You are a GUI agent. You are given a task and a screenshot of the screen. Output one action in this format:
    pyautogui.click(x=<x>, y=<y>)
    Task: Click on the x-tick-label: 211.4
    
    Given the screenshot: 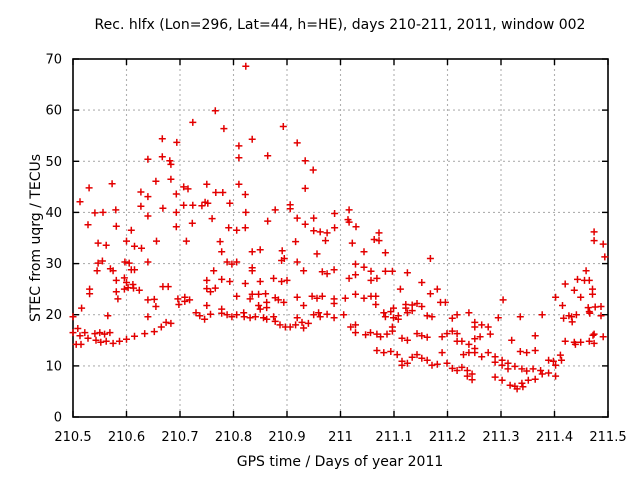 What is the action you would take?
    pyautogui.click(x=554, y=437)
    